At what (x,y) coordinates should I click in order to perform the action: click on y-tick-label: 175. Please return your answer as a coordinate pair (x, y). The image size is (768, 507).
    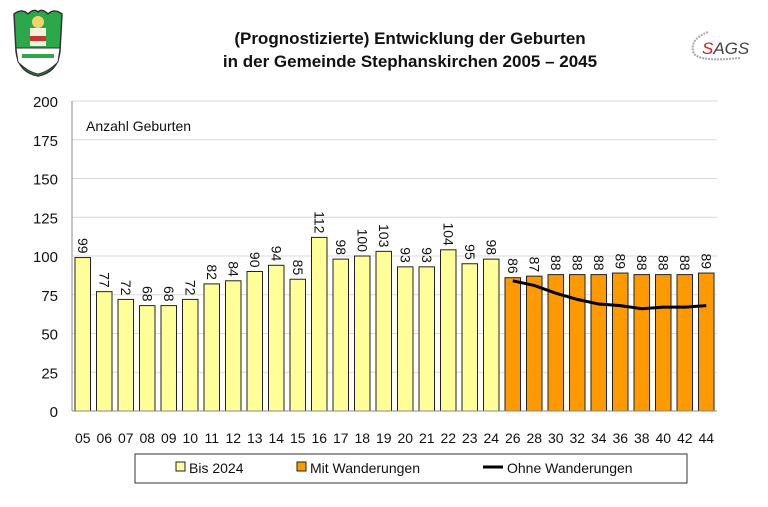
    Looking at the image, I should click on (45, 141).